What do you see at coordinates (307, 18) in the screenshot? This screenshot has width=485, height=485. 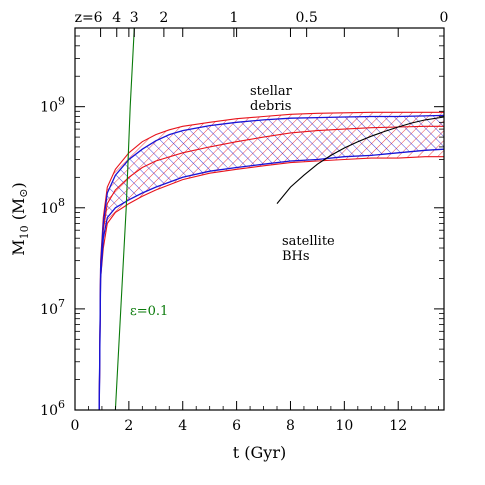 I see `z-tick-label: 0.5` at bounding box center [307, 18].